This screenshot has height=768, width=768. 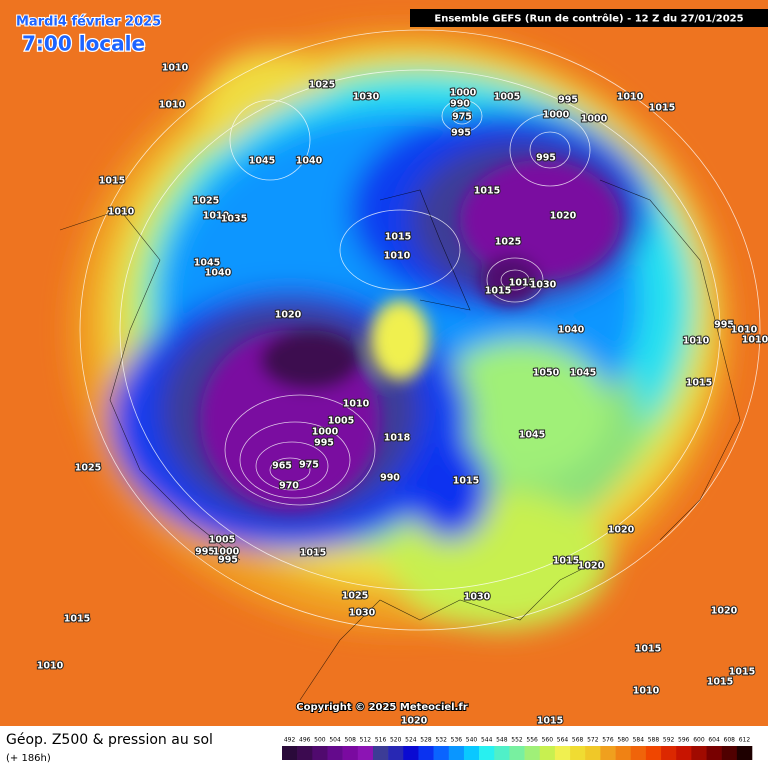 I want to click on valid-date: Mardi4 février 2025, so click(x=88, y=22).